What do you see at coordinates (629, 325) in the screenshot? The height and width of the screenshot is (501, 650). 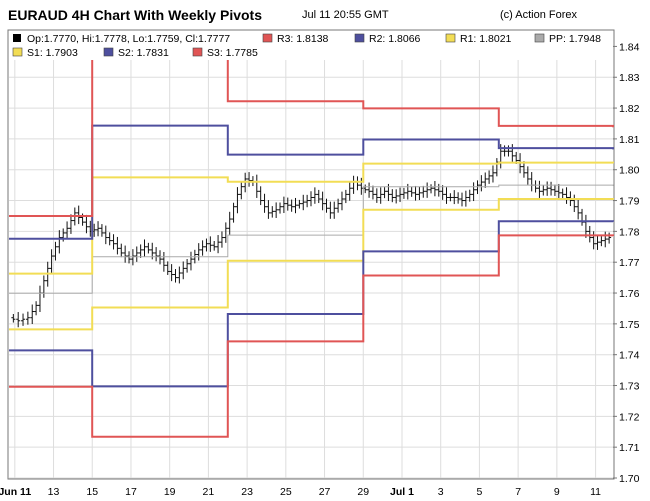 I see `y-tick-label: 1.75` at bounding box center [629, 325].